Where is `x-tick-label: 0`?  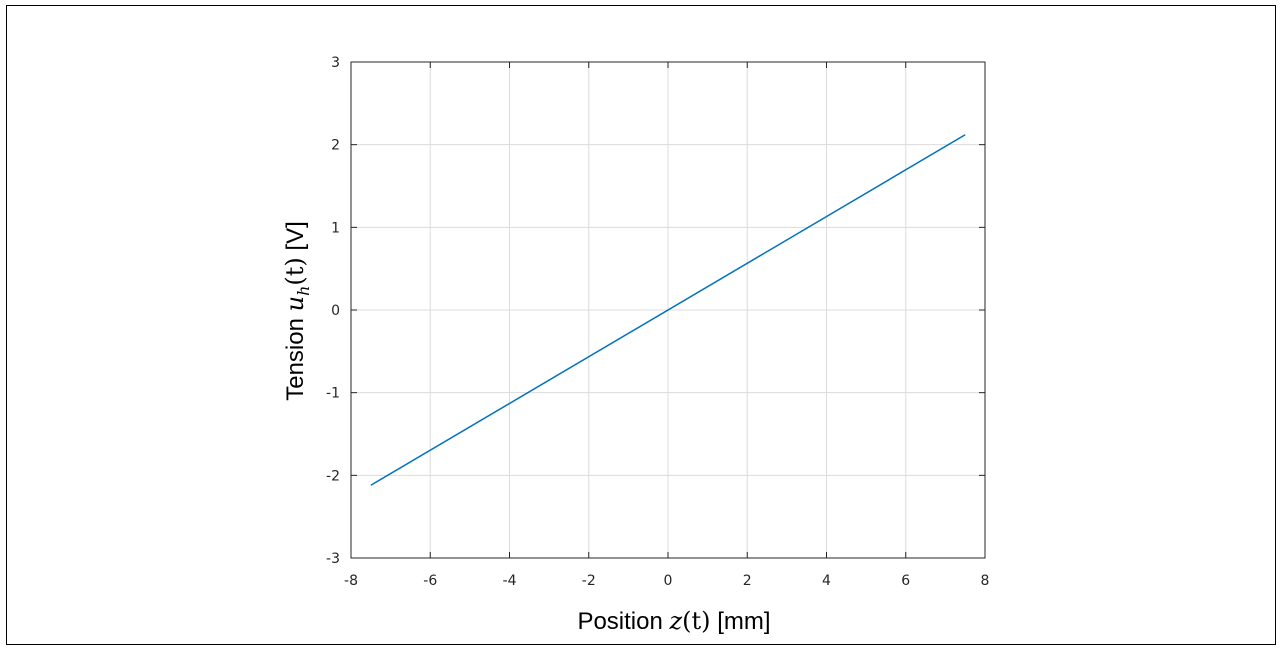
x-tick-label: 0 is located at coordinates (668, 581).